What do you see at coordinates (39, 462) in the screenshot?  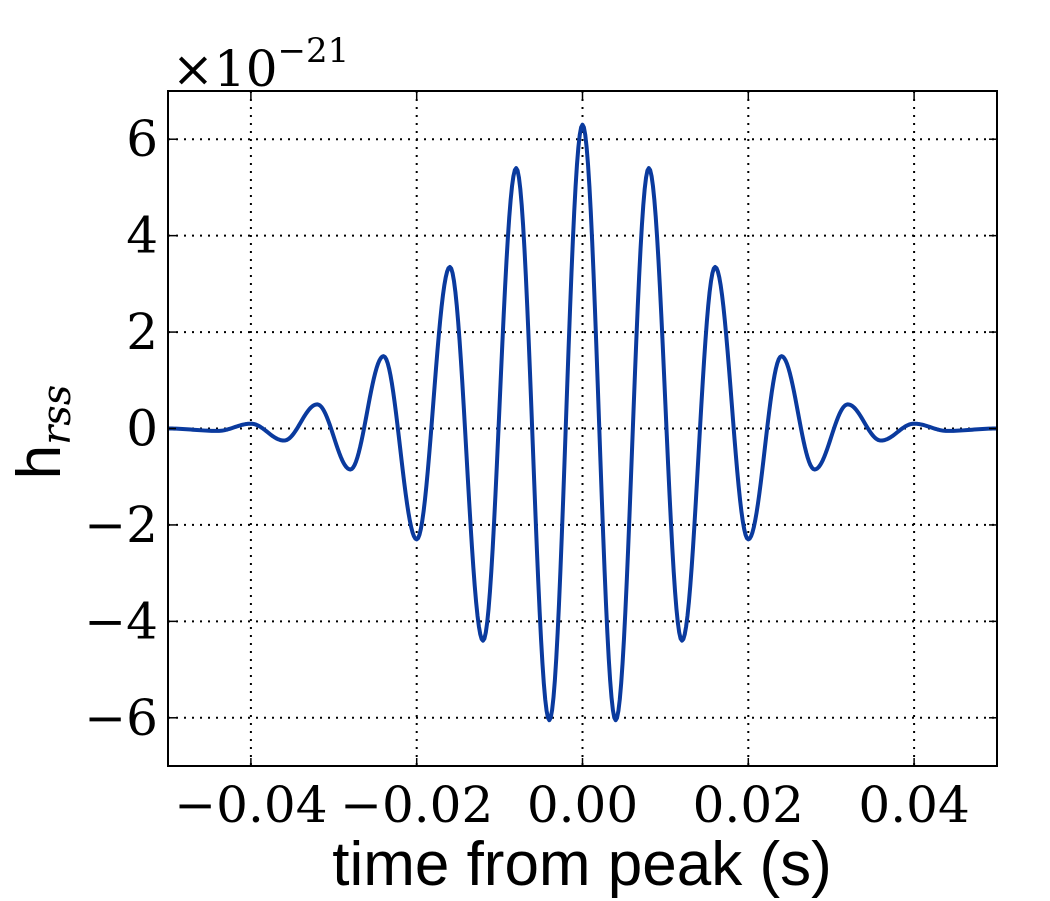 I see `y-axis-title-main: h` at bounding box center [39, 462].